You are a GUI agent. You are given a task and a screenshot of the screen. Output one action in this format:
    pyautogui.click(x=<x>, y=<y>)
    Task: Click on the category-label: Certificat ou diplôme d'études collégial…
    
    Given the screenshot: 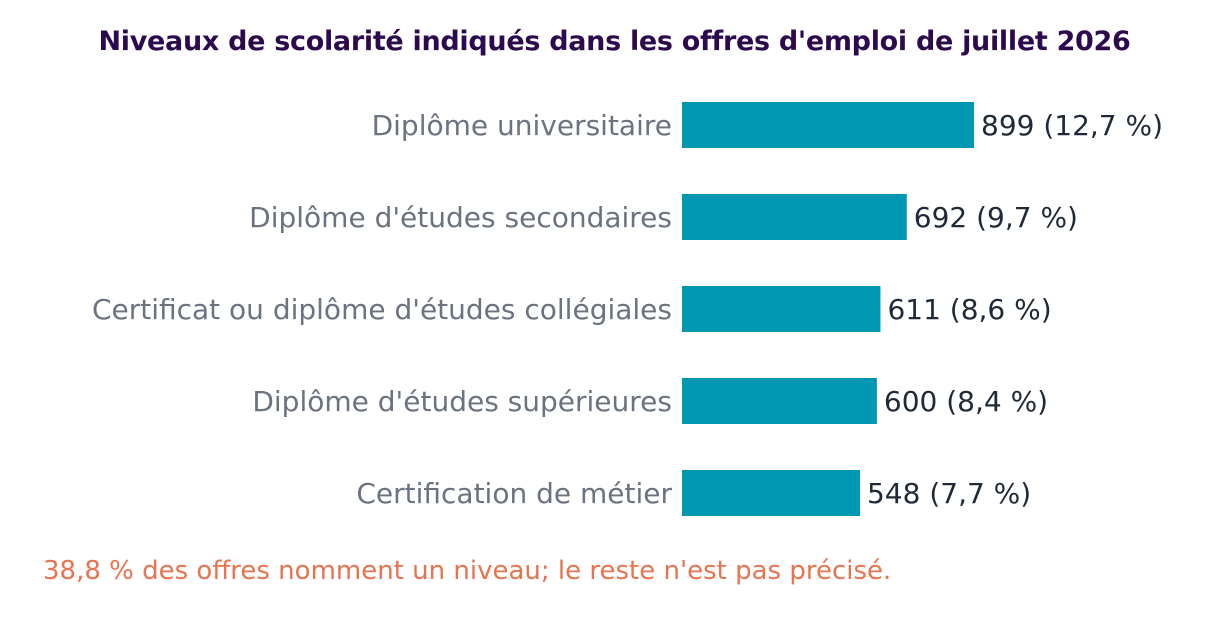 What is the action you would take?
    pyautogui.click(x=382, y=309)
    